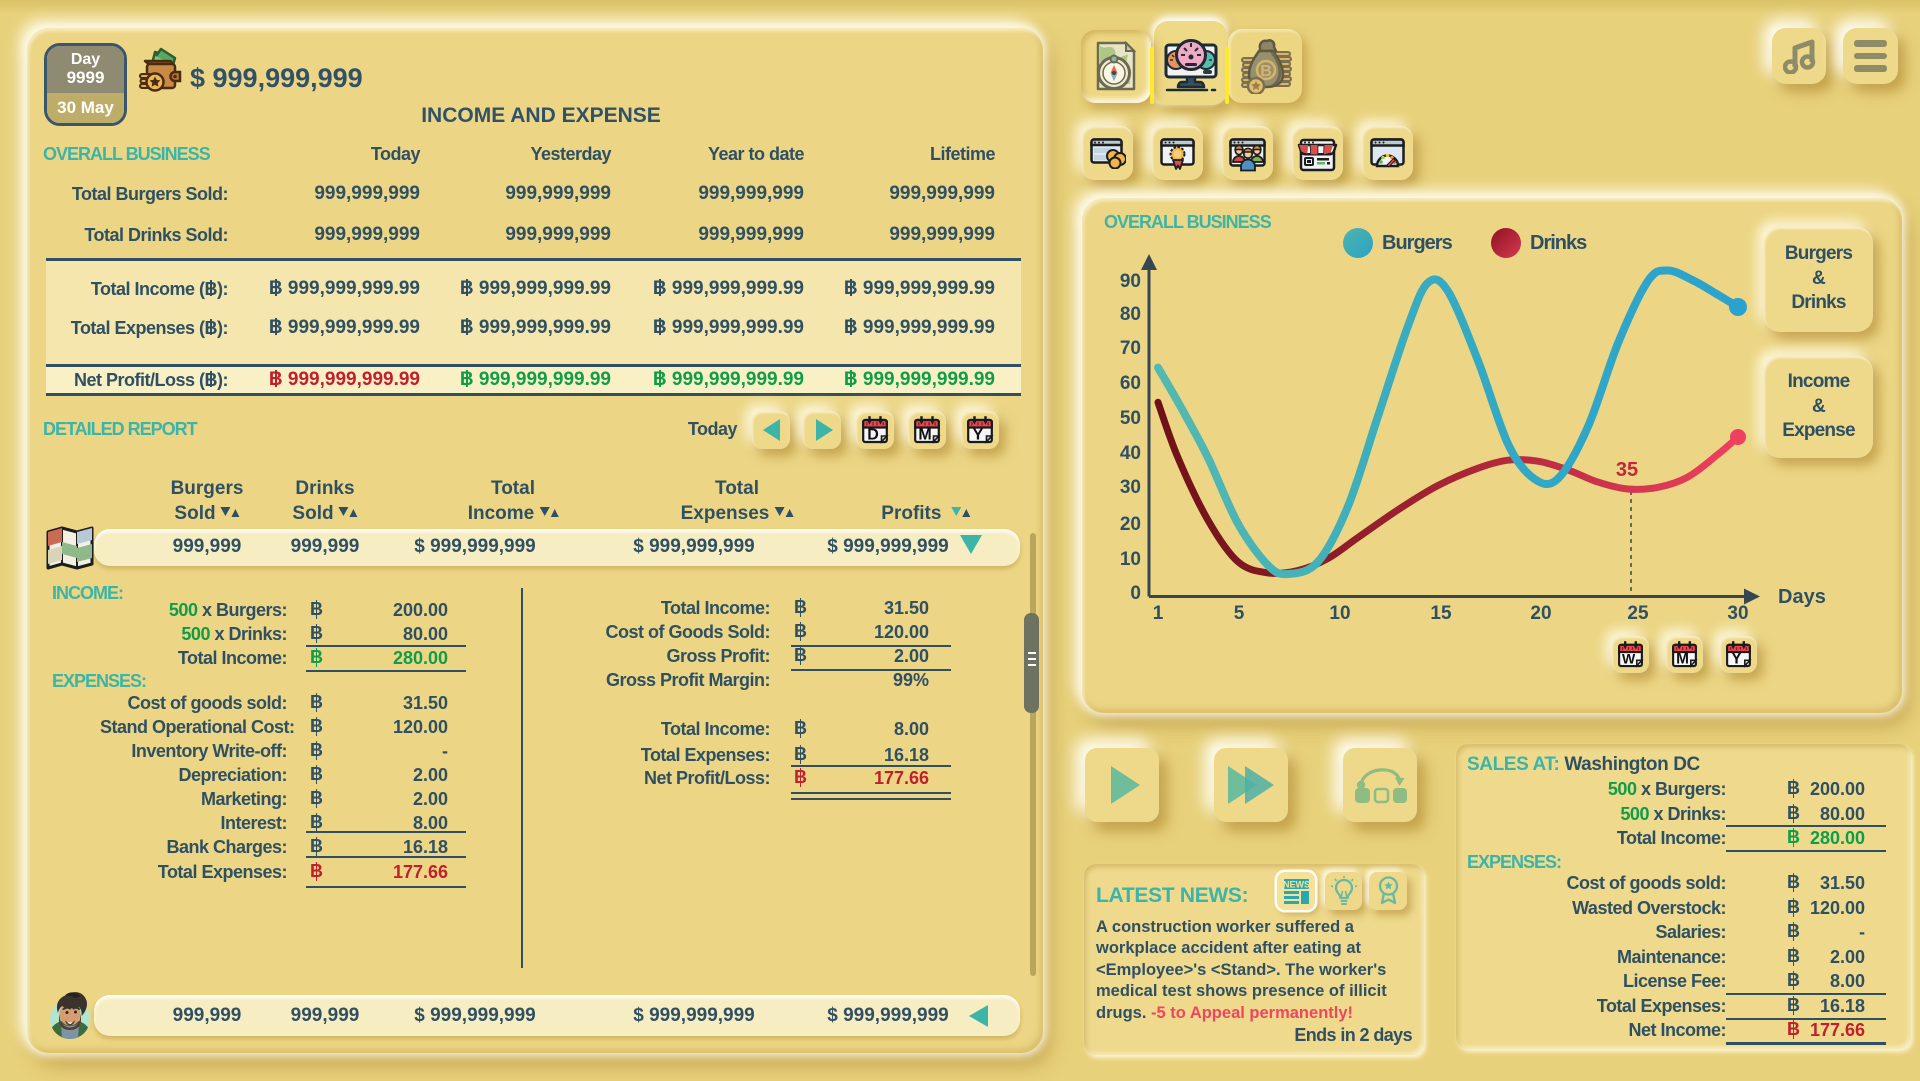 The height and width of the screenshot is (1081, 1920). What do you see at coordinates (1158, 613) in the screenshot?
I see `svg-text: 1` at bounding box center [1158, 613].